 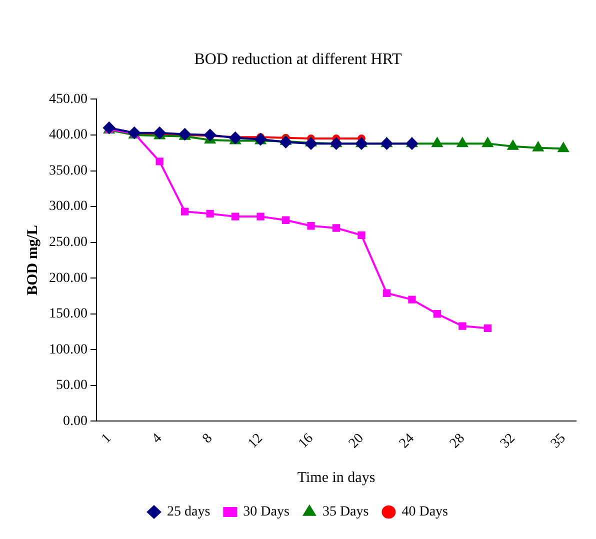 I want to click on chart-title: BOD reduction at different HRT, so click(x=298, y=59).